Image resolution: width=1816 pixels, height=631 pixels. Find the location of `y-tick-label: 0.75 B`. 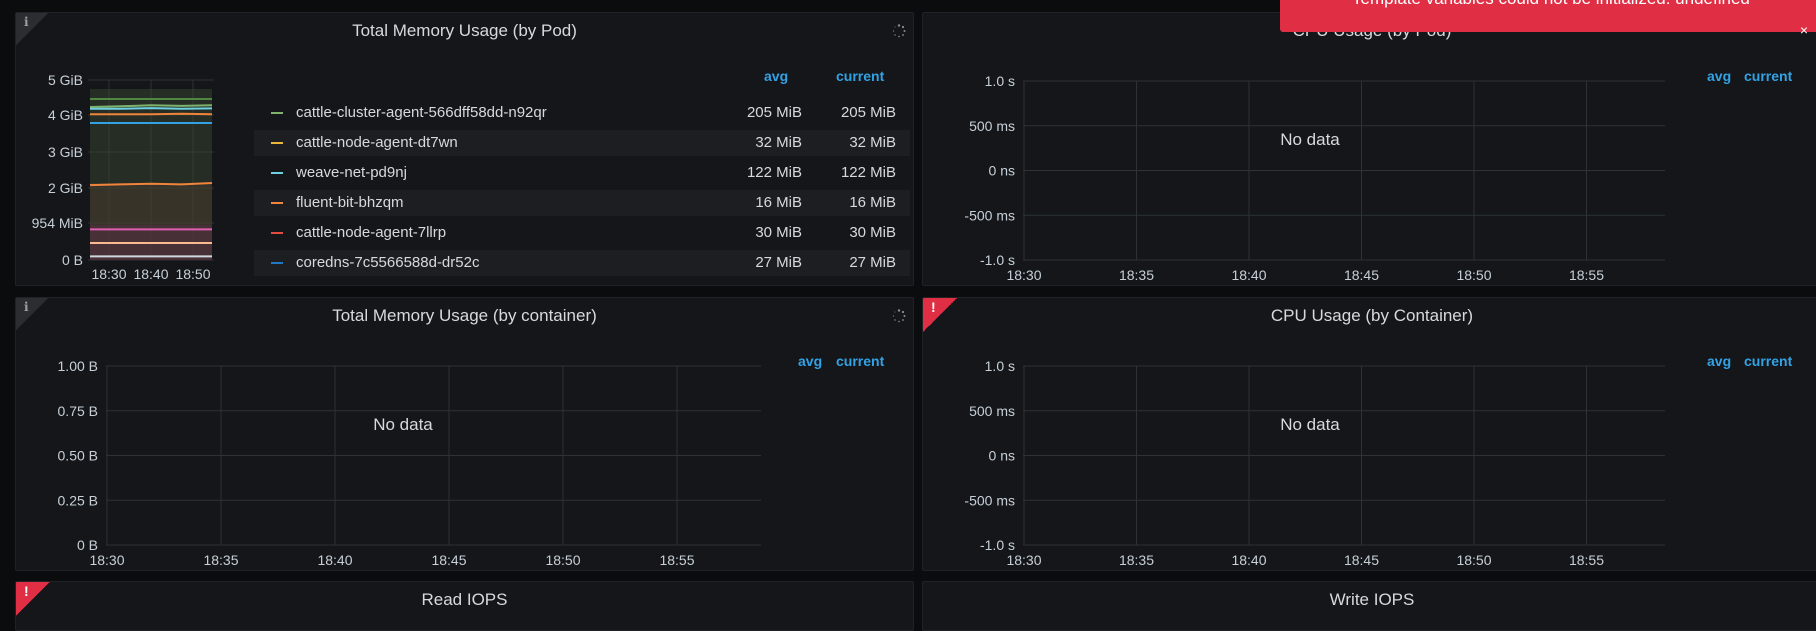

y-tick-label: 0.75 B is located at coordinates (78, 411).